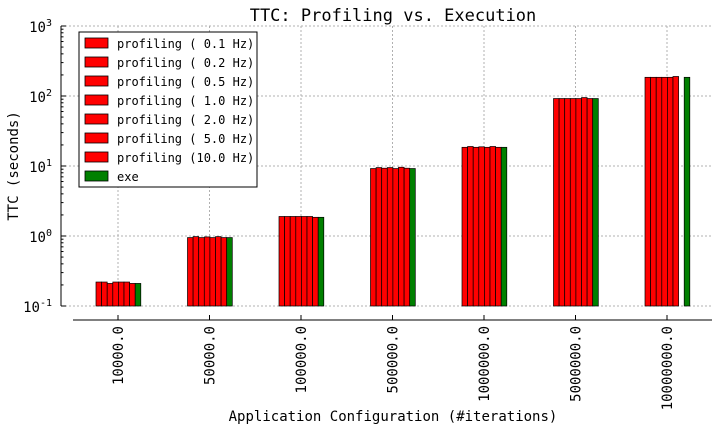 The image size is (719, 431). I want to click on legend-label: profiling ( 0.2 Hz), so click(185, 63).